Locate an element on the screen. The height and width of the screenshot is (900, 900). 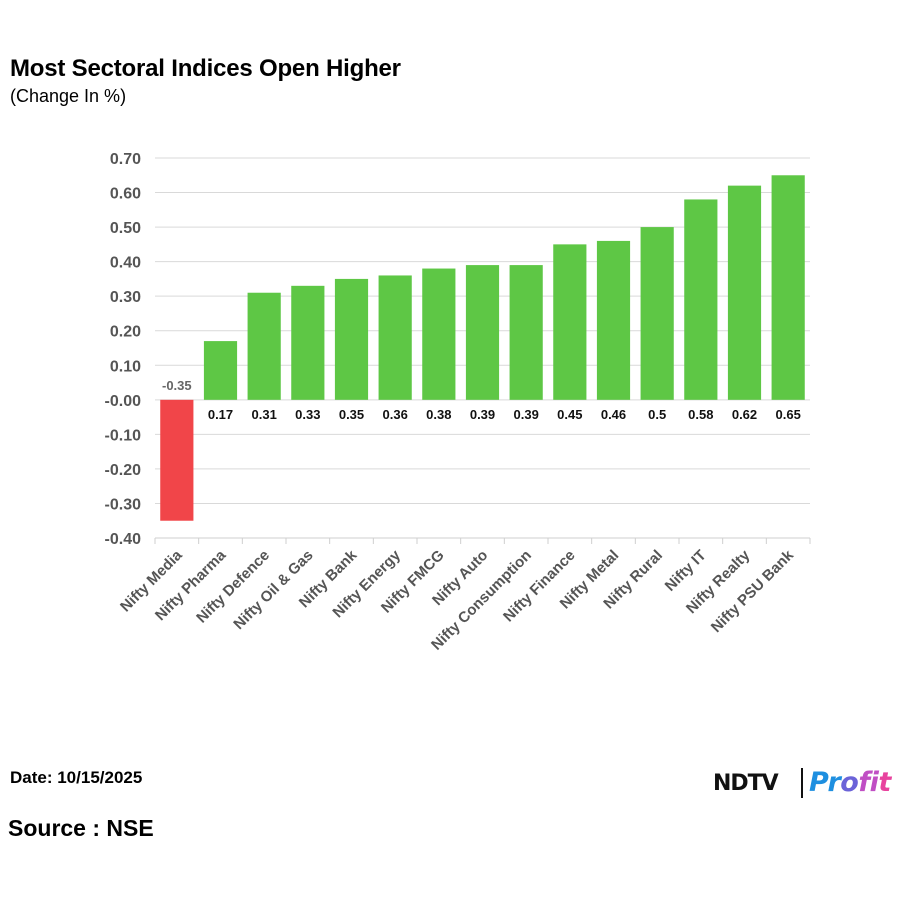
chart-subtitle: (Change In %) is located at coordinates (68, 96).